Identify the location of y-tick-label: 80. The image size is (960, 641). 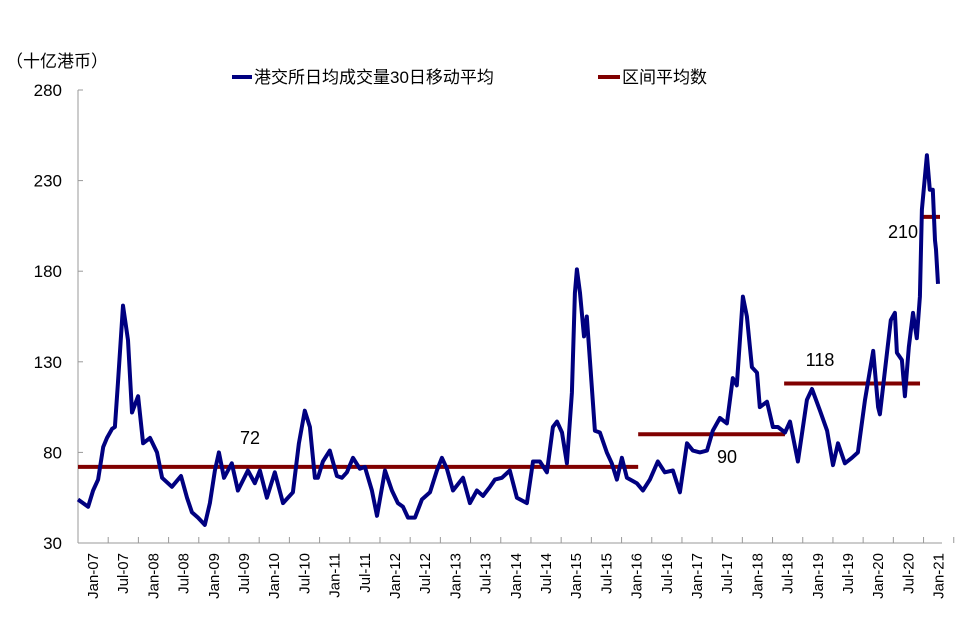
(52, 452).